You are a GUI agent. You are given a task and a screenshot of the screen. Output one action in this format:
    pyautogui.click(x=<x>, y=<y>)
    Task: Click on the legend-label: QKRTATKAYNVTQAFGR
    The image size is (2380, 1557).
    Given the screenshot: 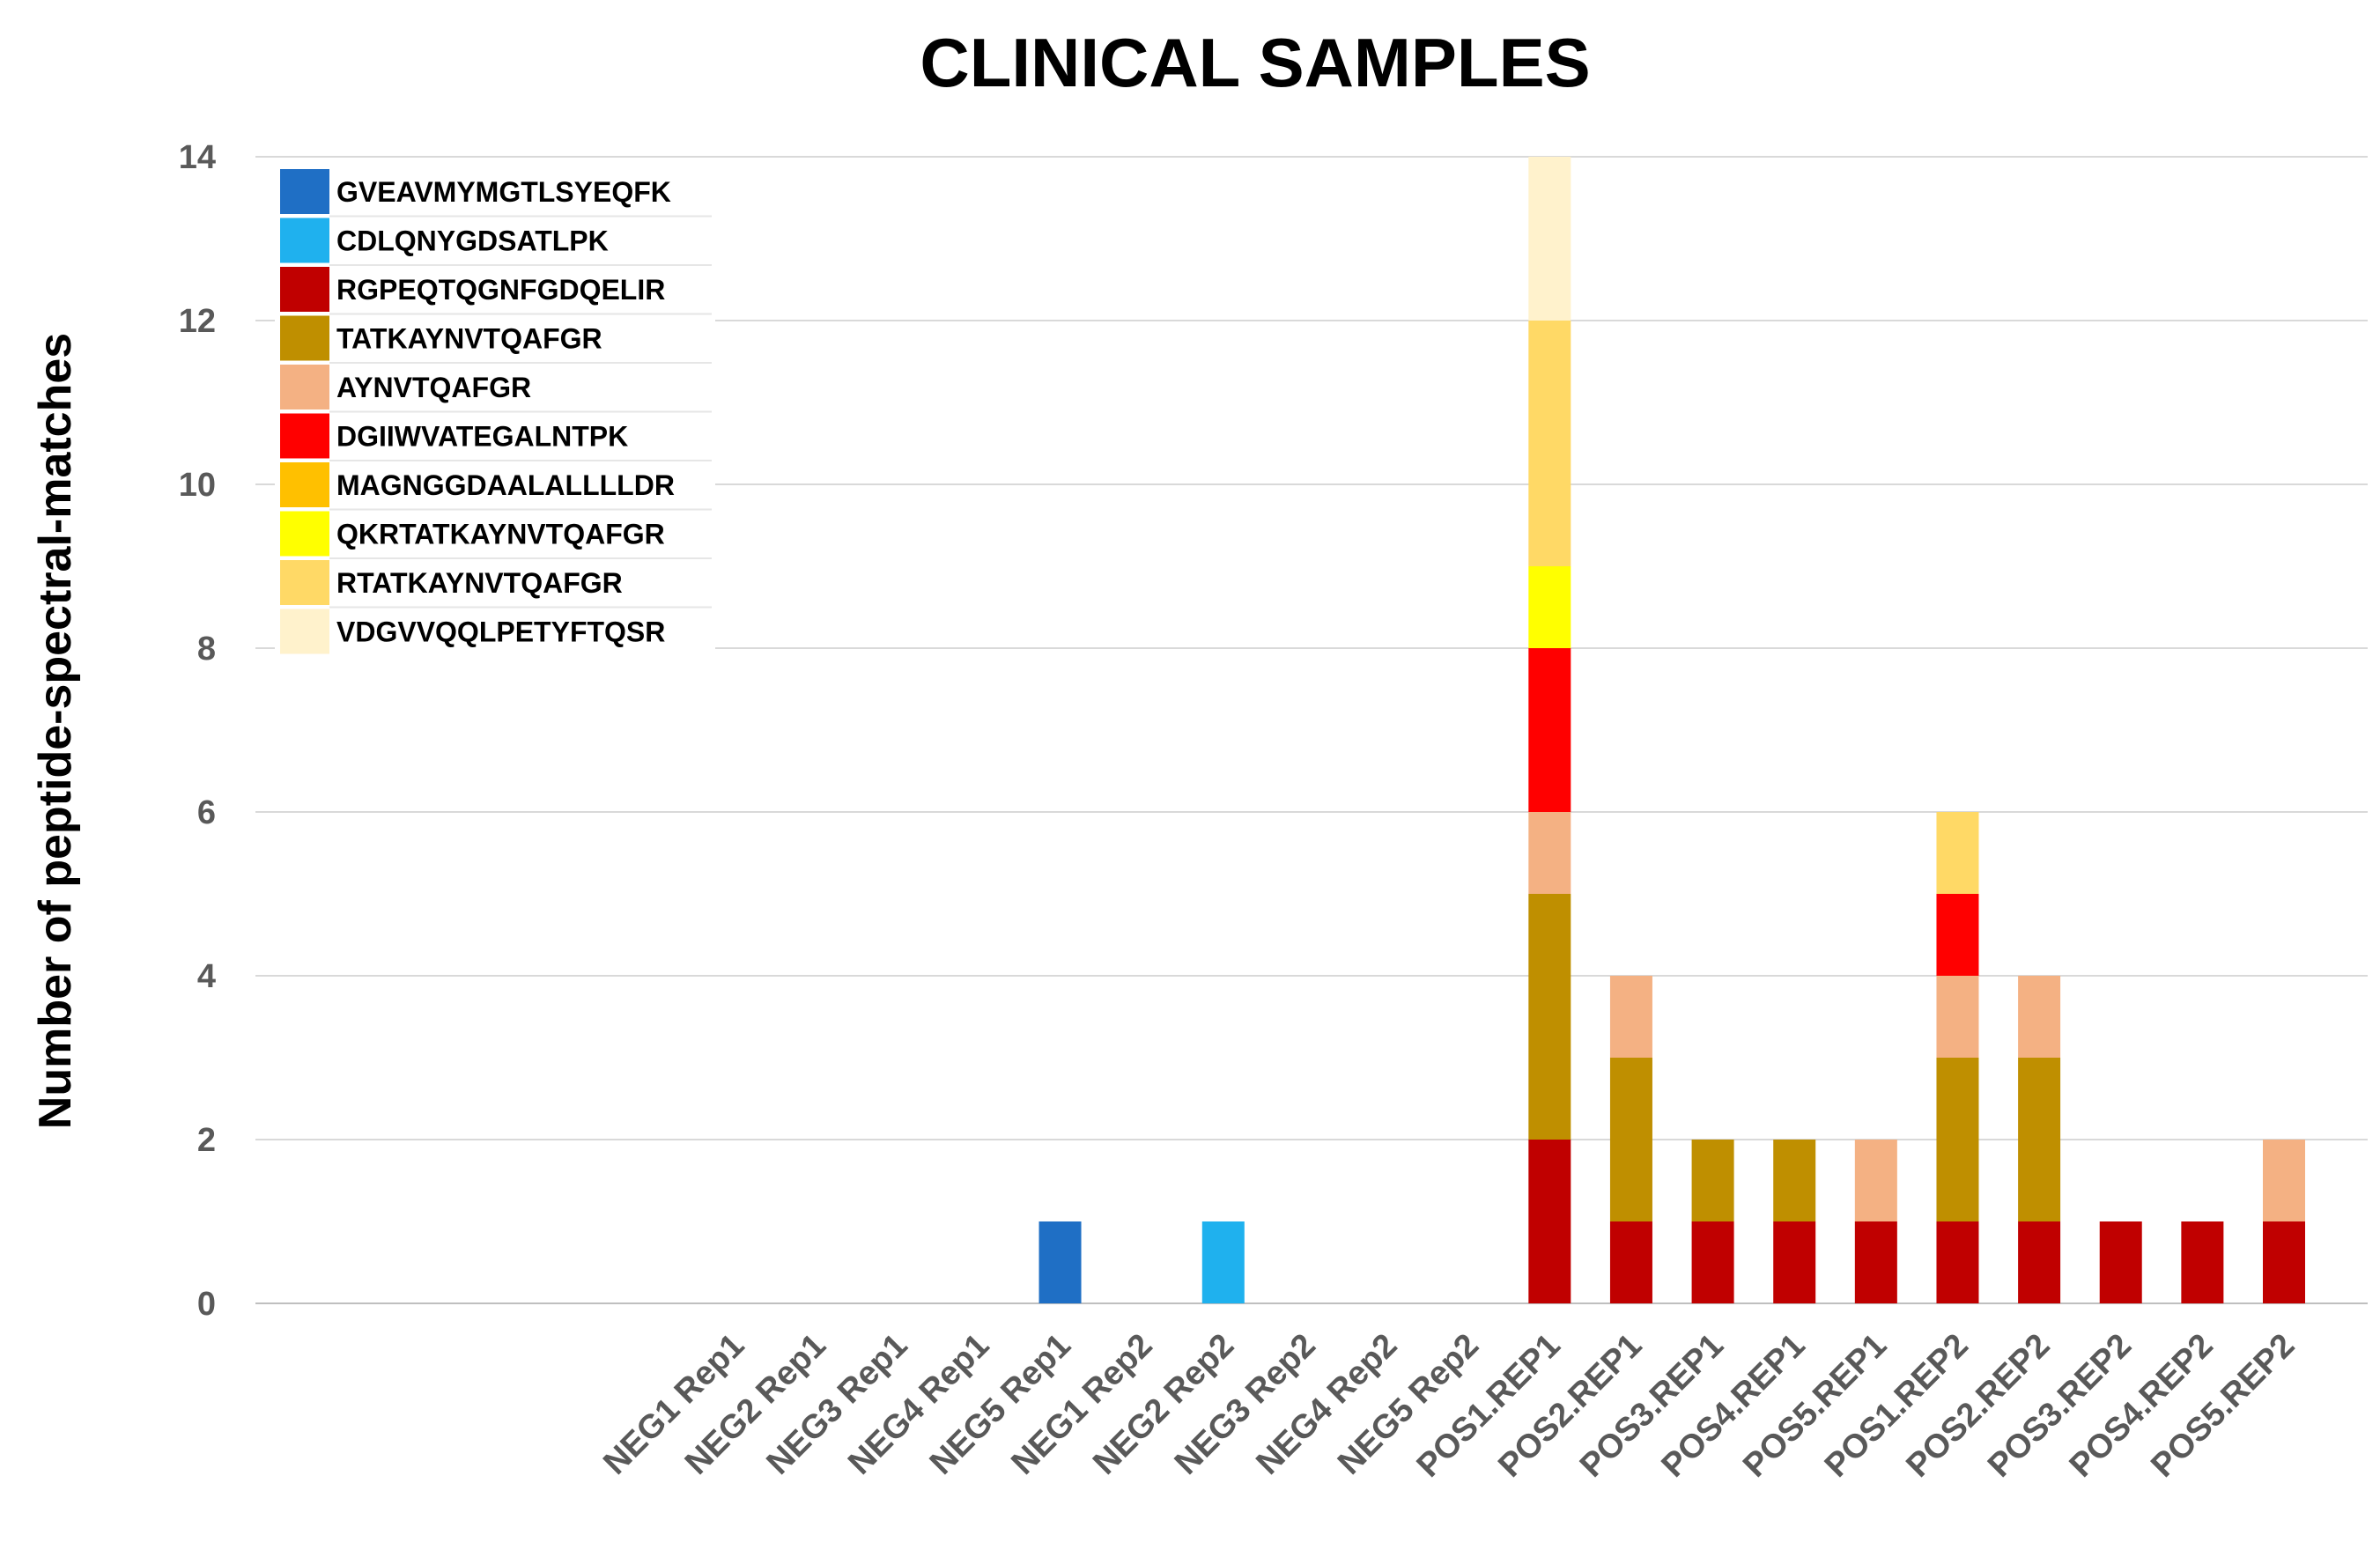 What is the action you would take?
    pyautogui.click(x=501, y=534)
    